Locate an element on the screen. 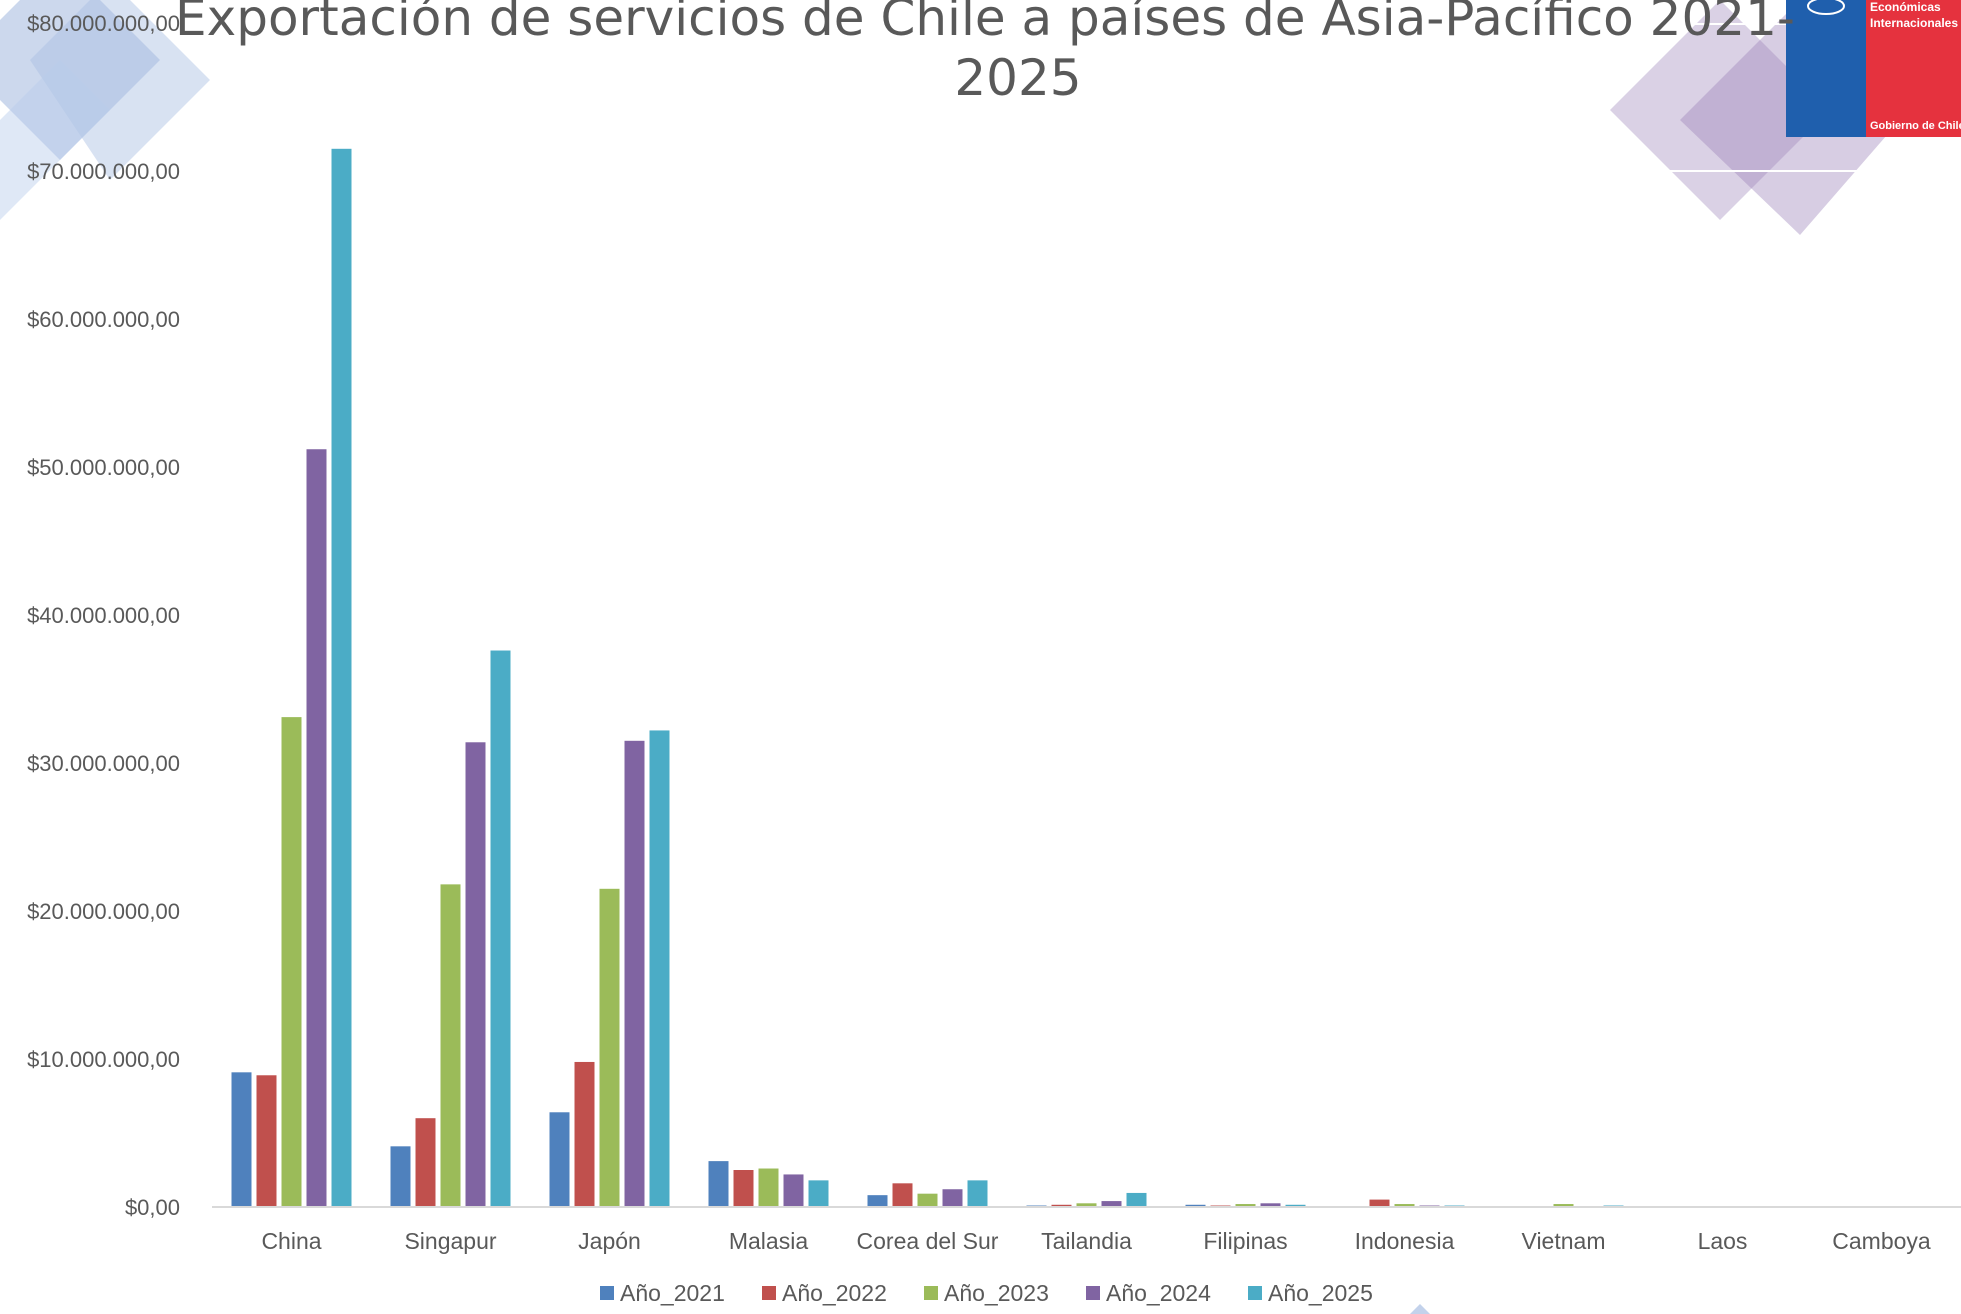 The image size is (1961, 1314). bar-malasia-año_2022 is located at coordinates (743, 1188).